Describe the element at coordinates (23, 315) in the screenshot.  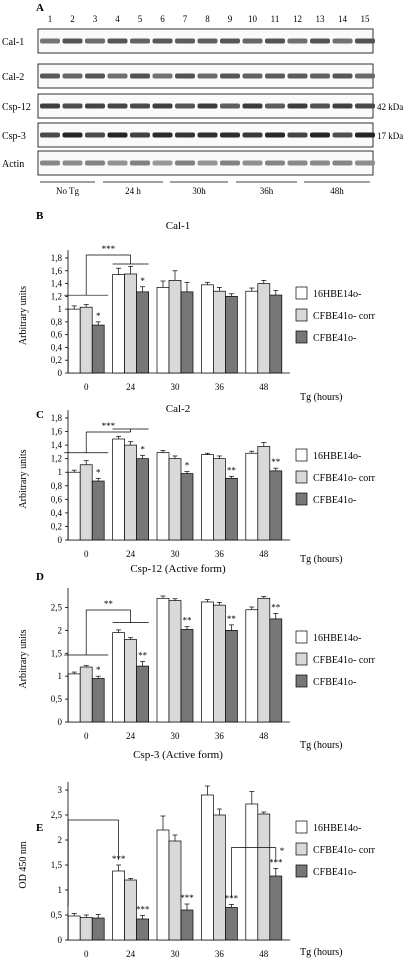
I see `y-axis-label: Arbitrary units` at that location.